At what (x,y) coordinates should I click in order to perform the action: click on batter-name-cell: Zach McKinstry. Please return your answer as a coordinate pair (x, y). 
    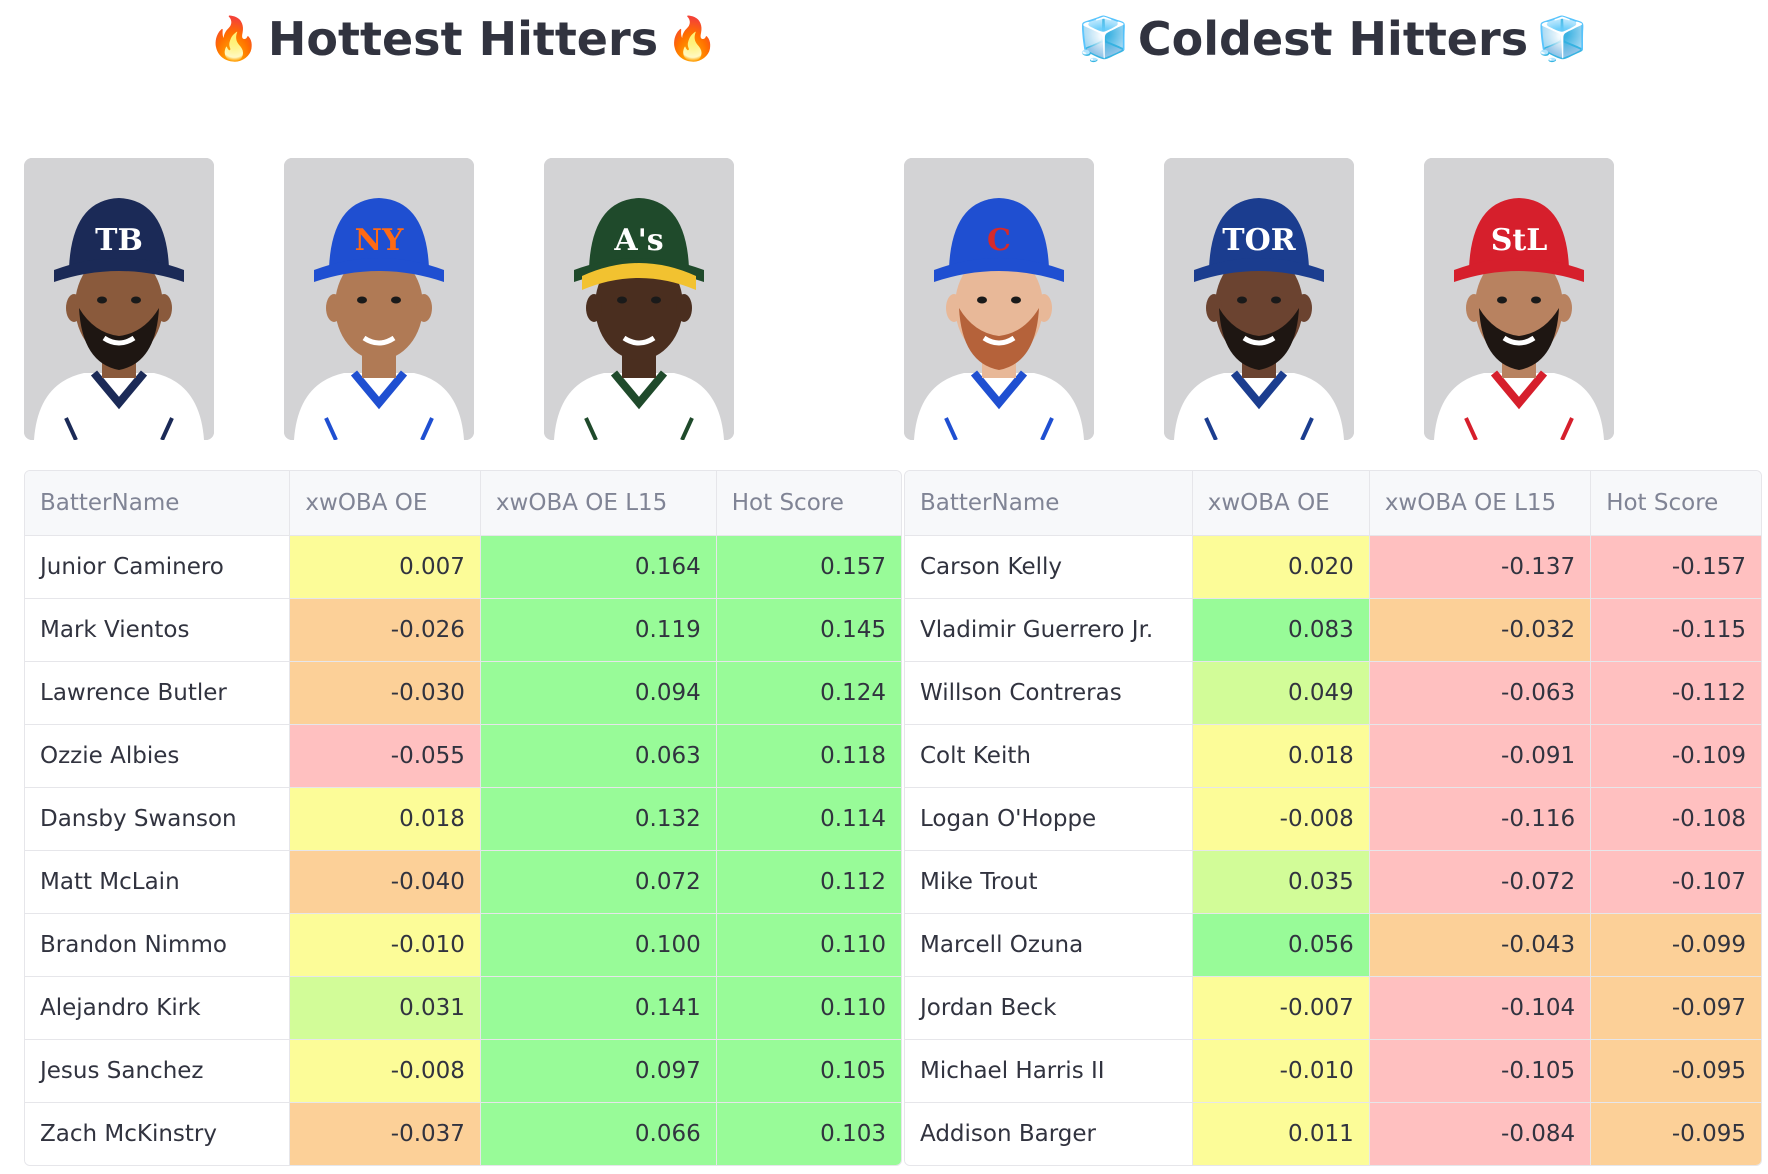
    Looking at the image, I should click on (158, 1133).